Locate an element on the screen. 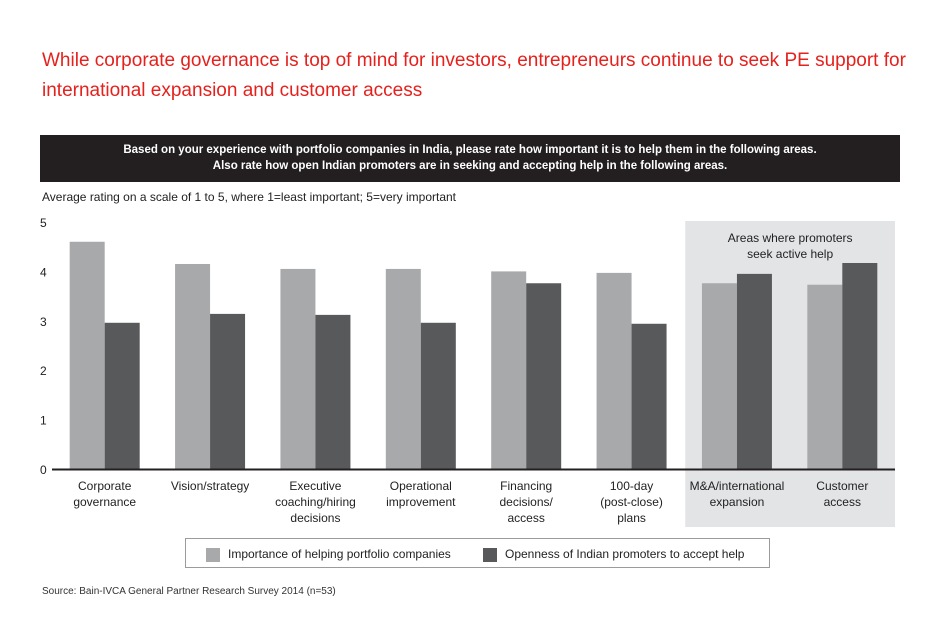  x-tick-label-5-line-3: plans is located at coordinates (631, 518).